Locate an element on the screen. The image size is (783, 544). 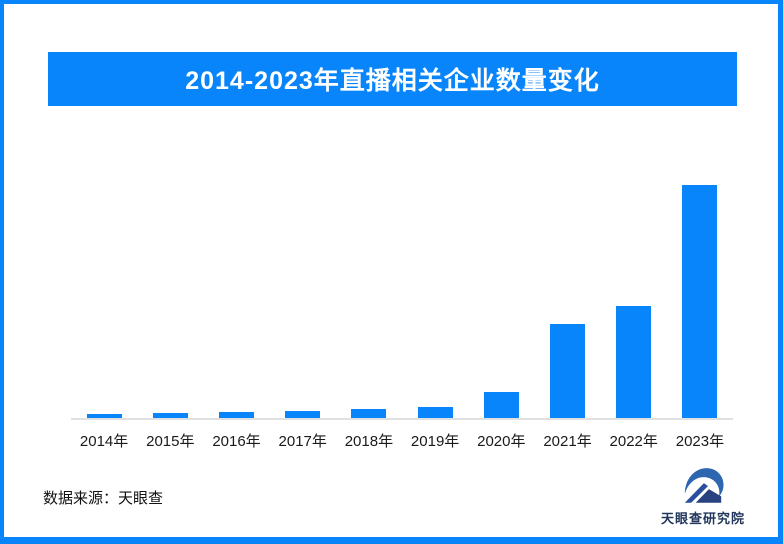
bar-2015年 is located at coordinates (170, 415).